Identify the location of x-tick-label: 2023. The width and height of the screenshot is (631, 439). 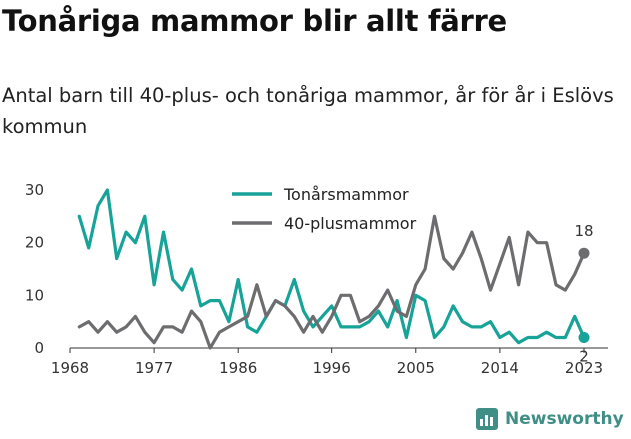
(584, 368).